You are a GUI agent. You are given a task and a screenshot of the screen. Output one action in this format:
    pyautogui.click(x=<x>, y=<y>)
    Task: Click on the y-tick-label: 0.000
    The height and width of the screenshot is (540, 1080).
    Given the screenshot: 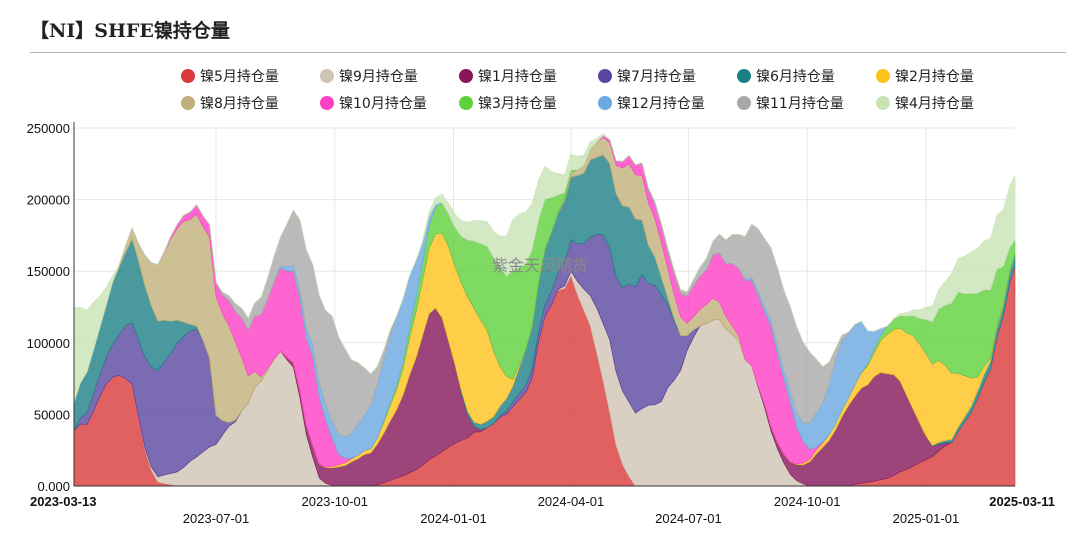 What is the action you would take?
    pyautogui.click(x=53, y=486)
    